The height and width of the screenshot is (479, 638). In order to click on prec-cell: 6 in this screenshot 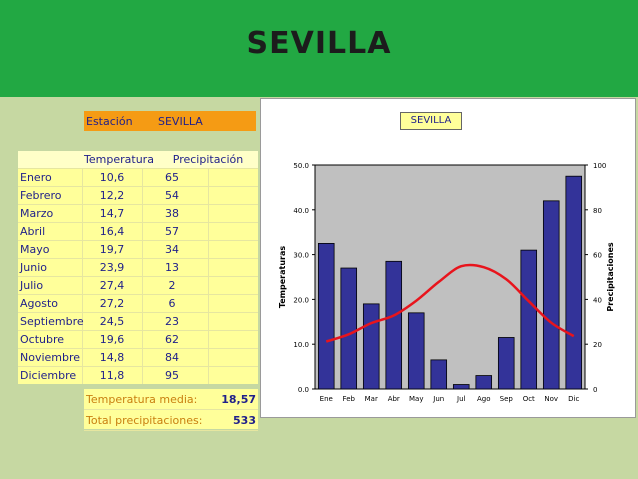, I will do `click(172, 303)`.